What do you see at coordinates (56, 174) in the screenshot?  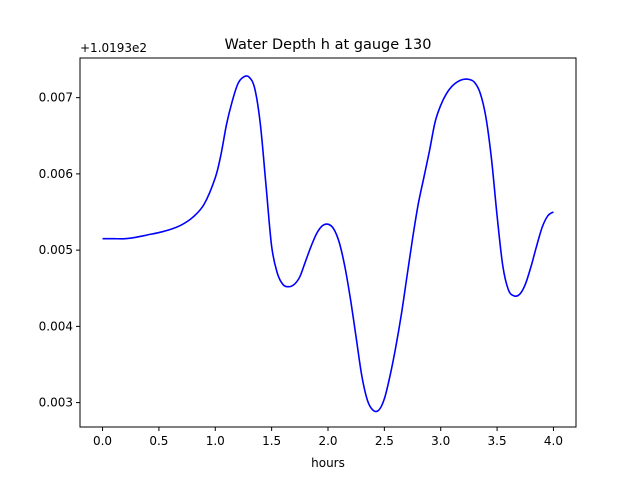 I see `y-tick-label: 0.006` at bounding box center [56, 174].